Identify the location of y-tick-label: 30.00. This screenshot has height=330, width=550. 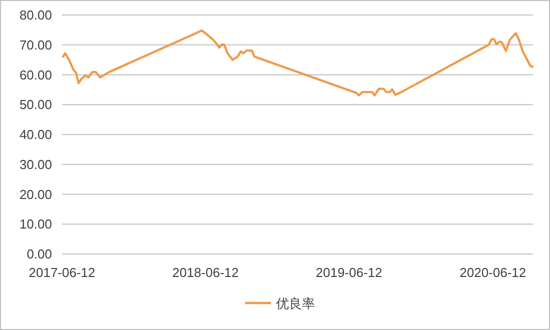
(35, 164).